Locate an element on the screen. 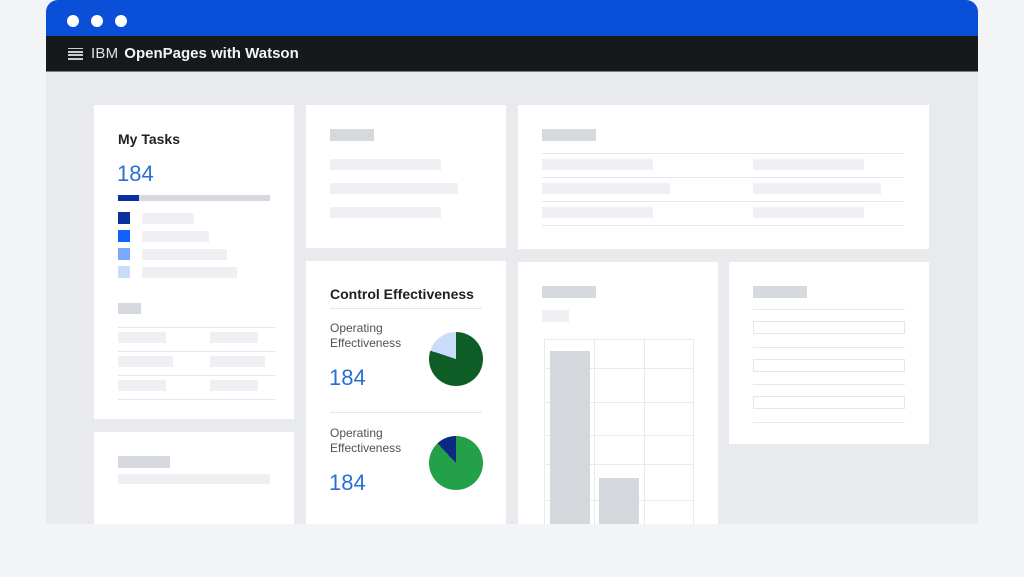  top-navbar: IBM OpenPages with Watson is located at coordinates (512, 54).